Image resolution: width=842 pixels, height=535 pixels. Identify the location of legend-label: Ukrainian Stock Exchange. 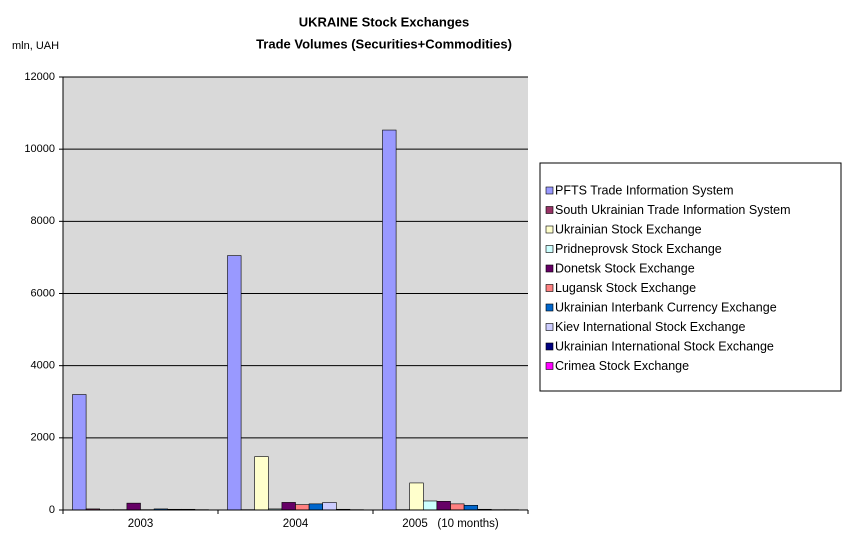
(628, 229).